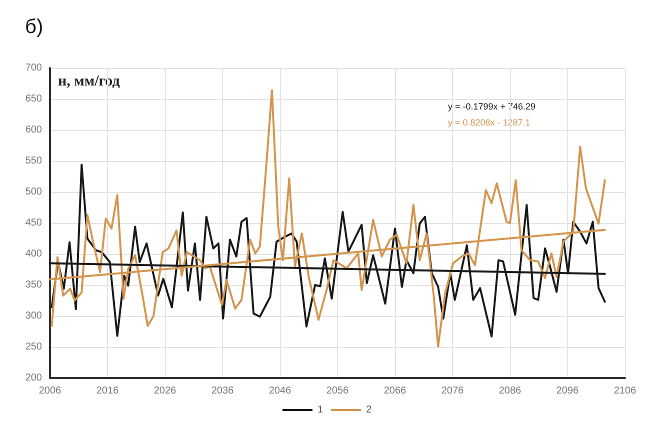  What do you see at coordinates (510, 391) in the screenshot?
I see `x-tick-label: 2086` at bounding box center [510, 391].